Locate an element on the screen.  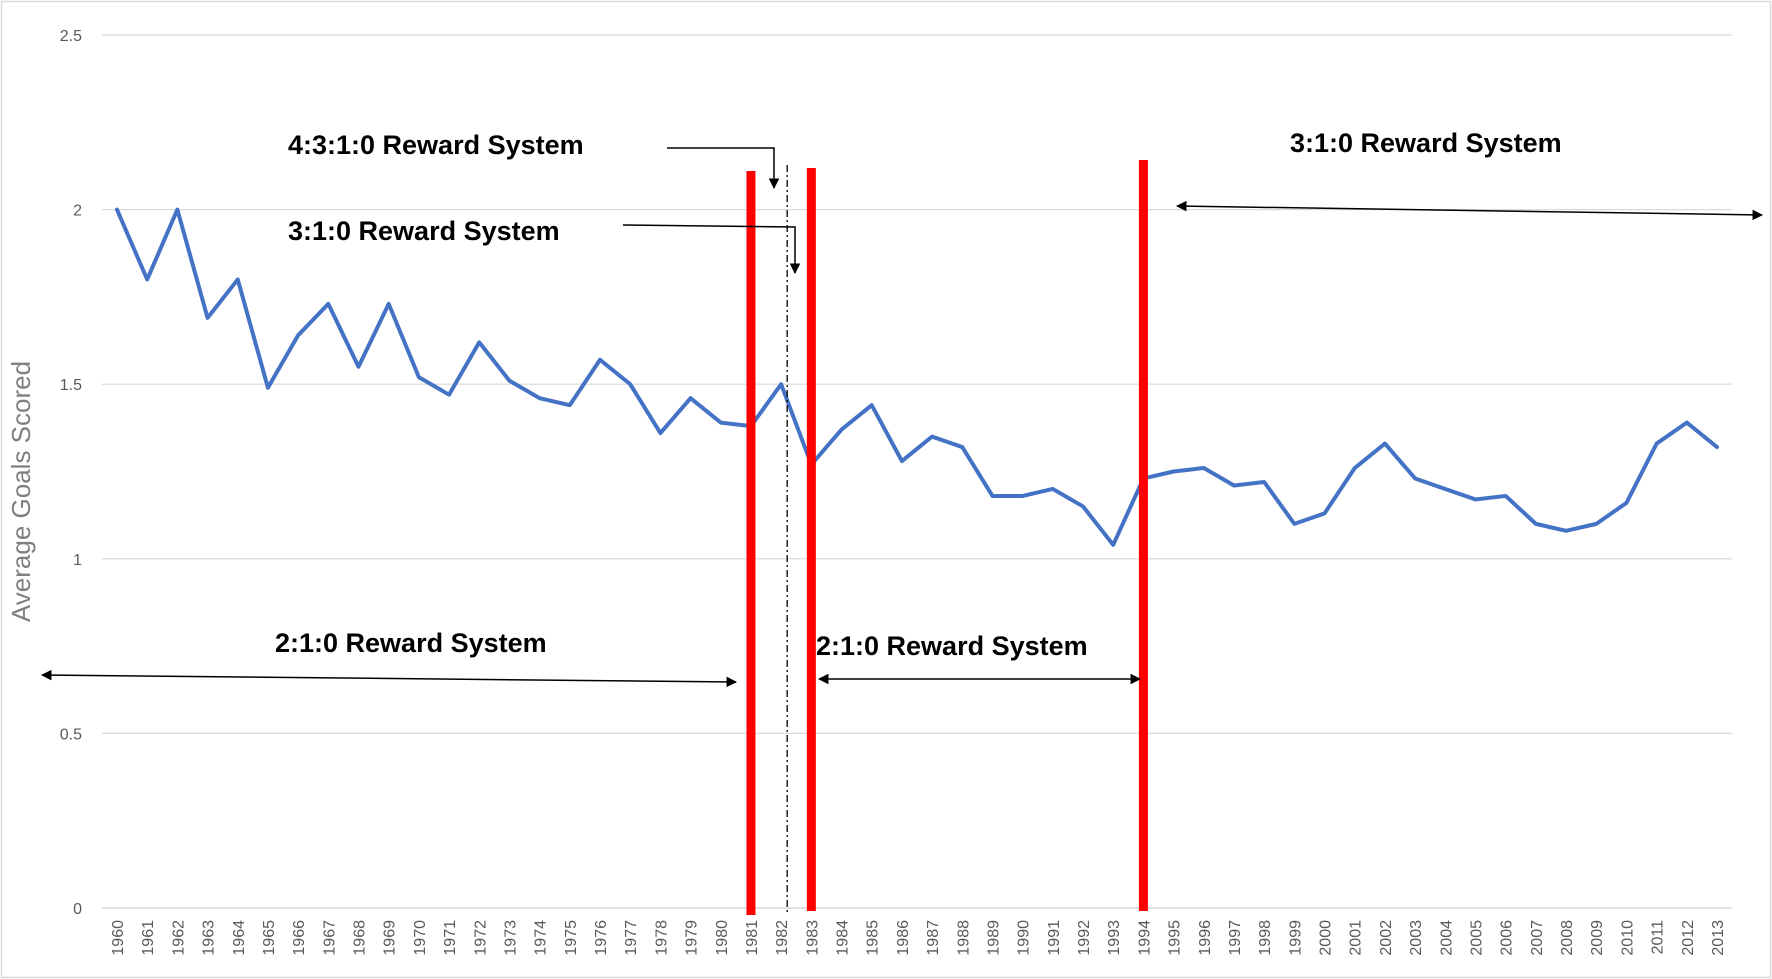
x-tick-label: 1986 is located at coordinates (903, 938).